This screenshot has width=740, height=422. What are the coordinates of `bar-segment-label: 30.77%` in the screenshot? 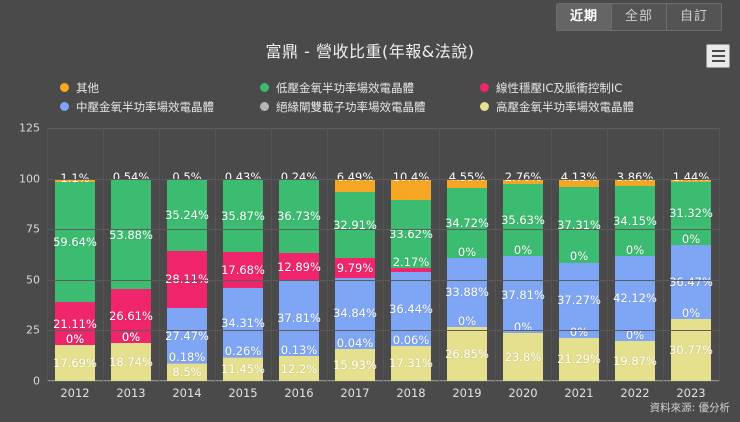 It's located at (691, 349).